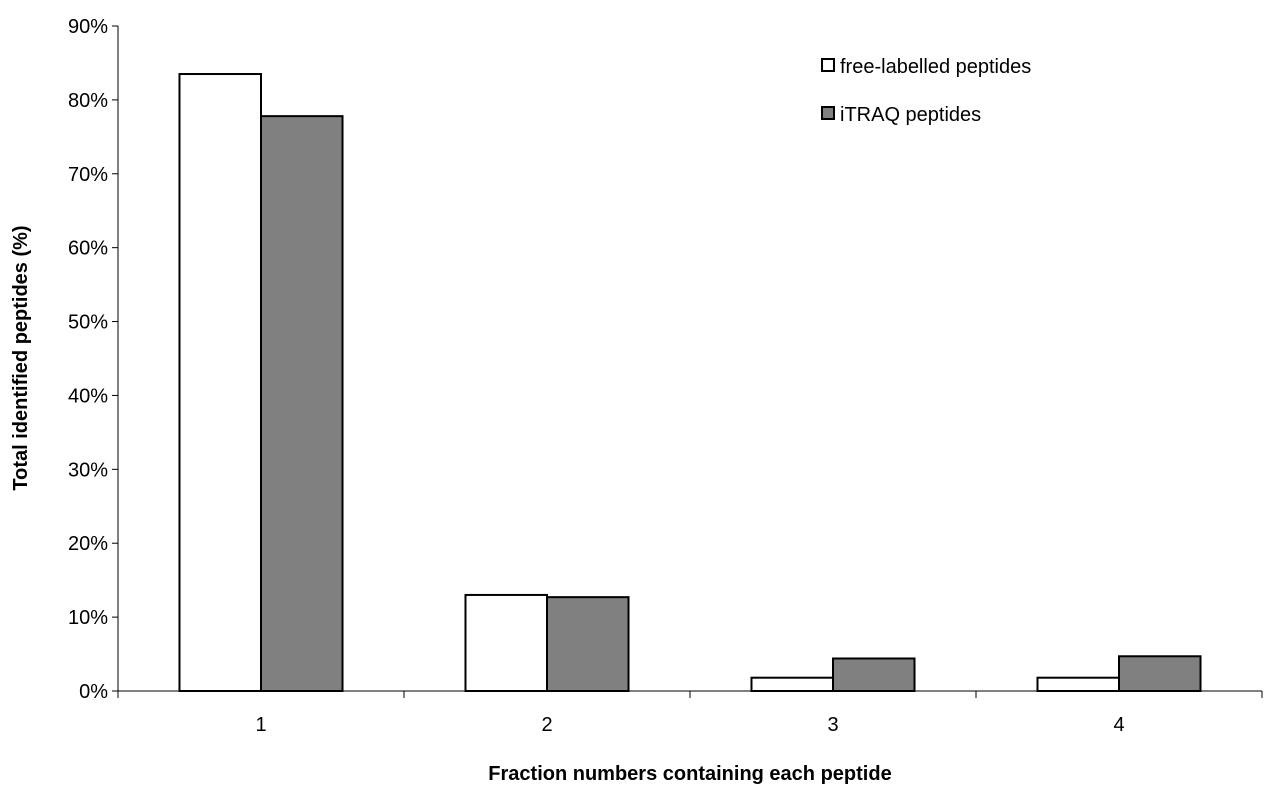  Describe the element at coordinates (910, 115) in the screenshot. I see `legend-label: iTRAQ peptides` at that location.